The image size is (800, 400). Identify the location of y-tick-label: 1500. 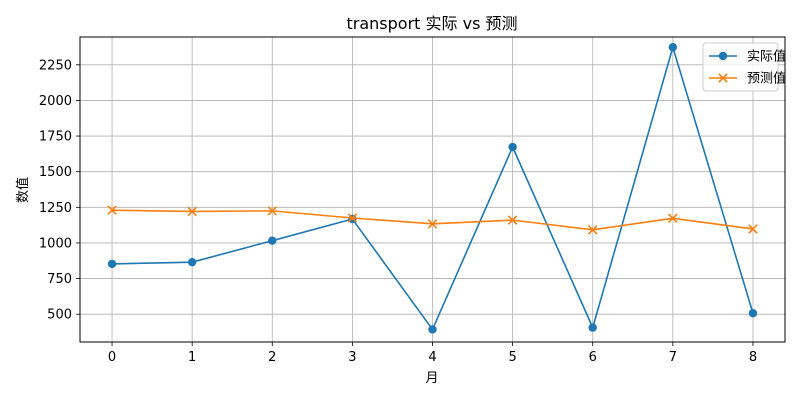
(55, 172).